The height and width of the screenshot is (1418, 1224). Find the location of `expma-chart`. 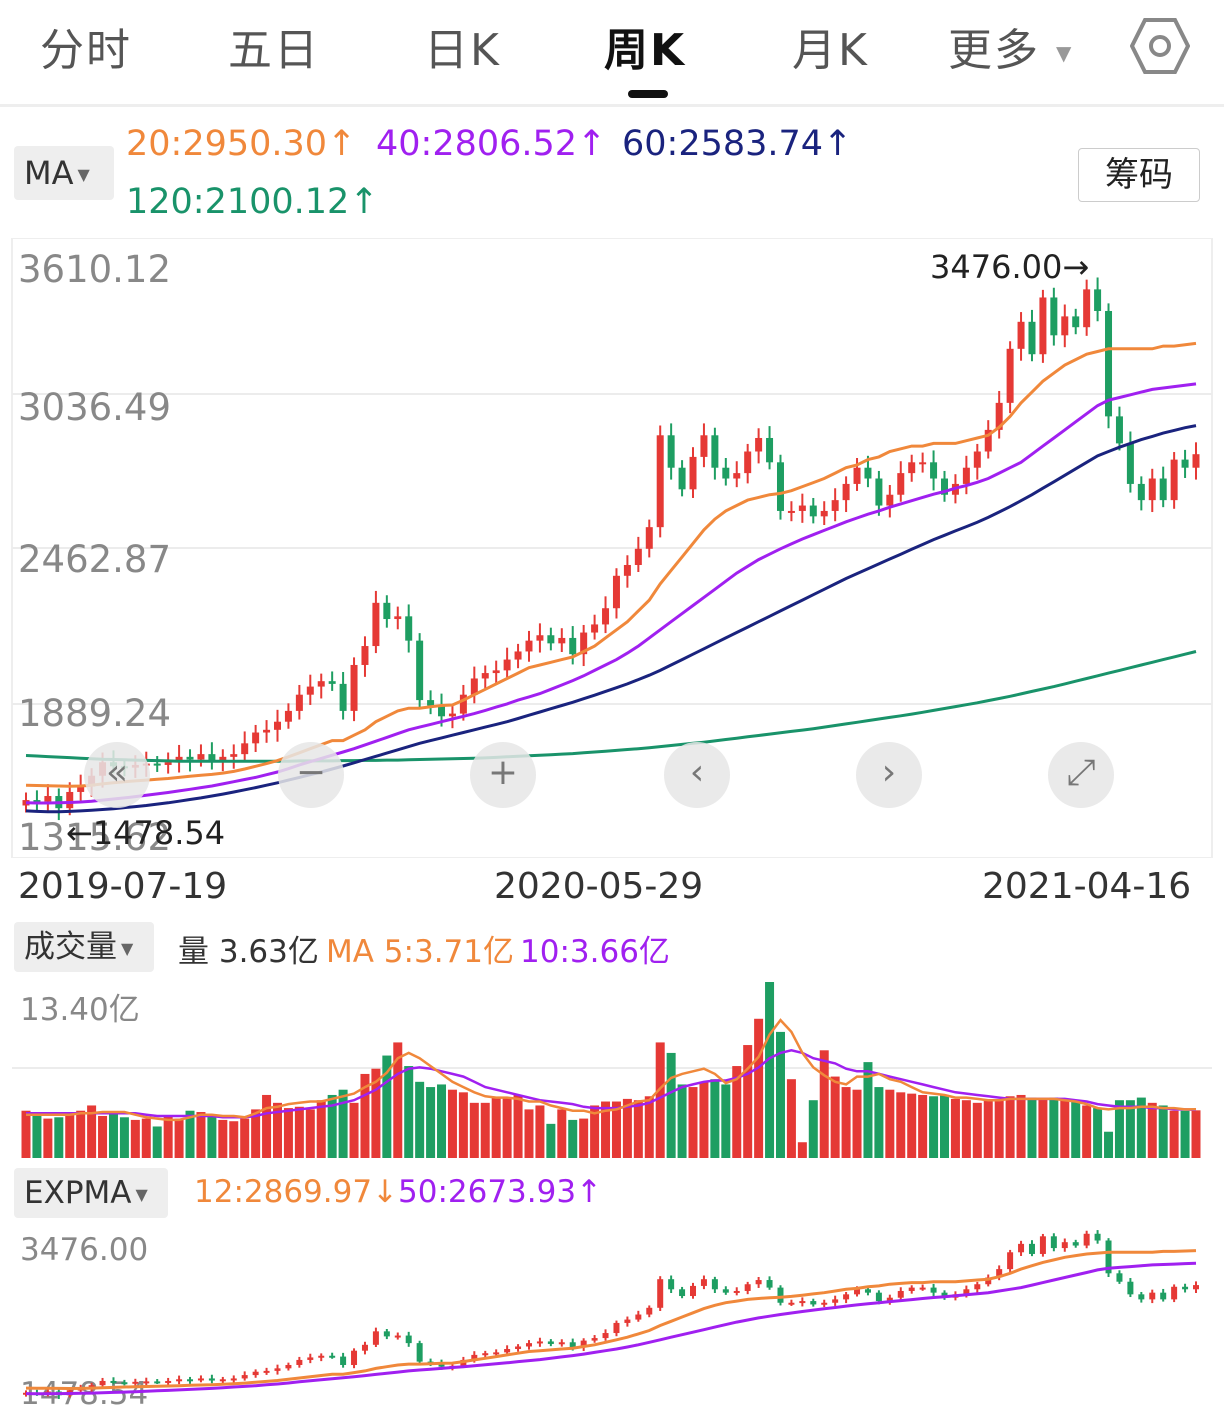

expma-chart is located at coordinates (612, 1314).